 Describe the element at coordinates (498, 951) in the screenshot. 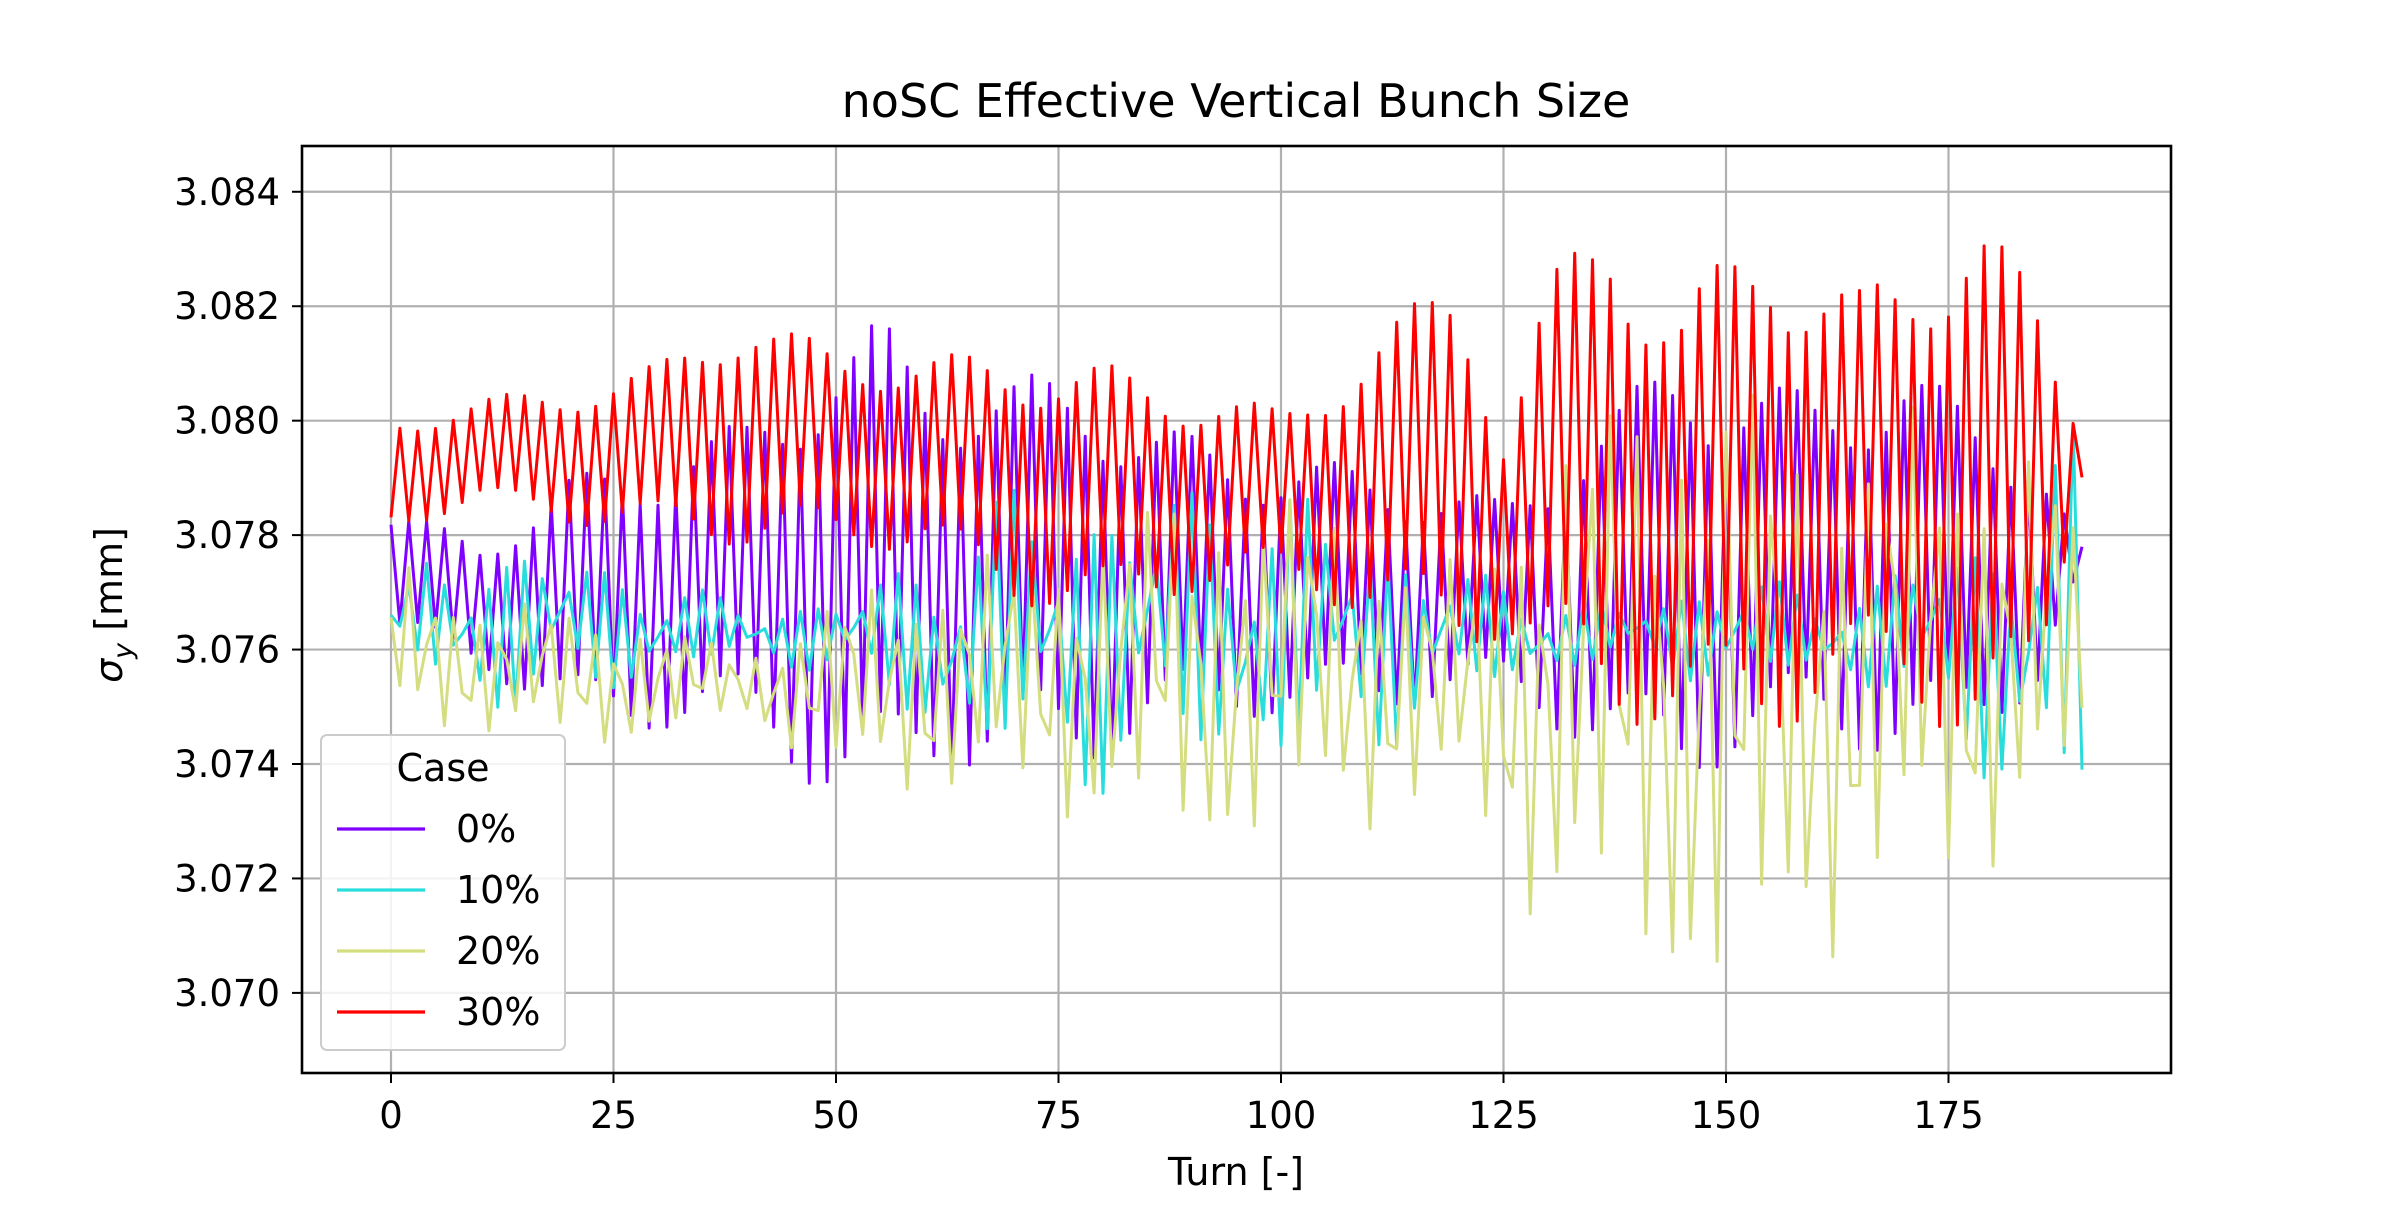

I see `legend-label-20pct: 20%` at that location.